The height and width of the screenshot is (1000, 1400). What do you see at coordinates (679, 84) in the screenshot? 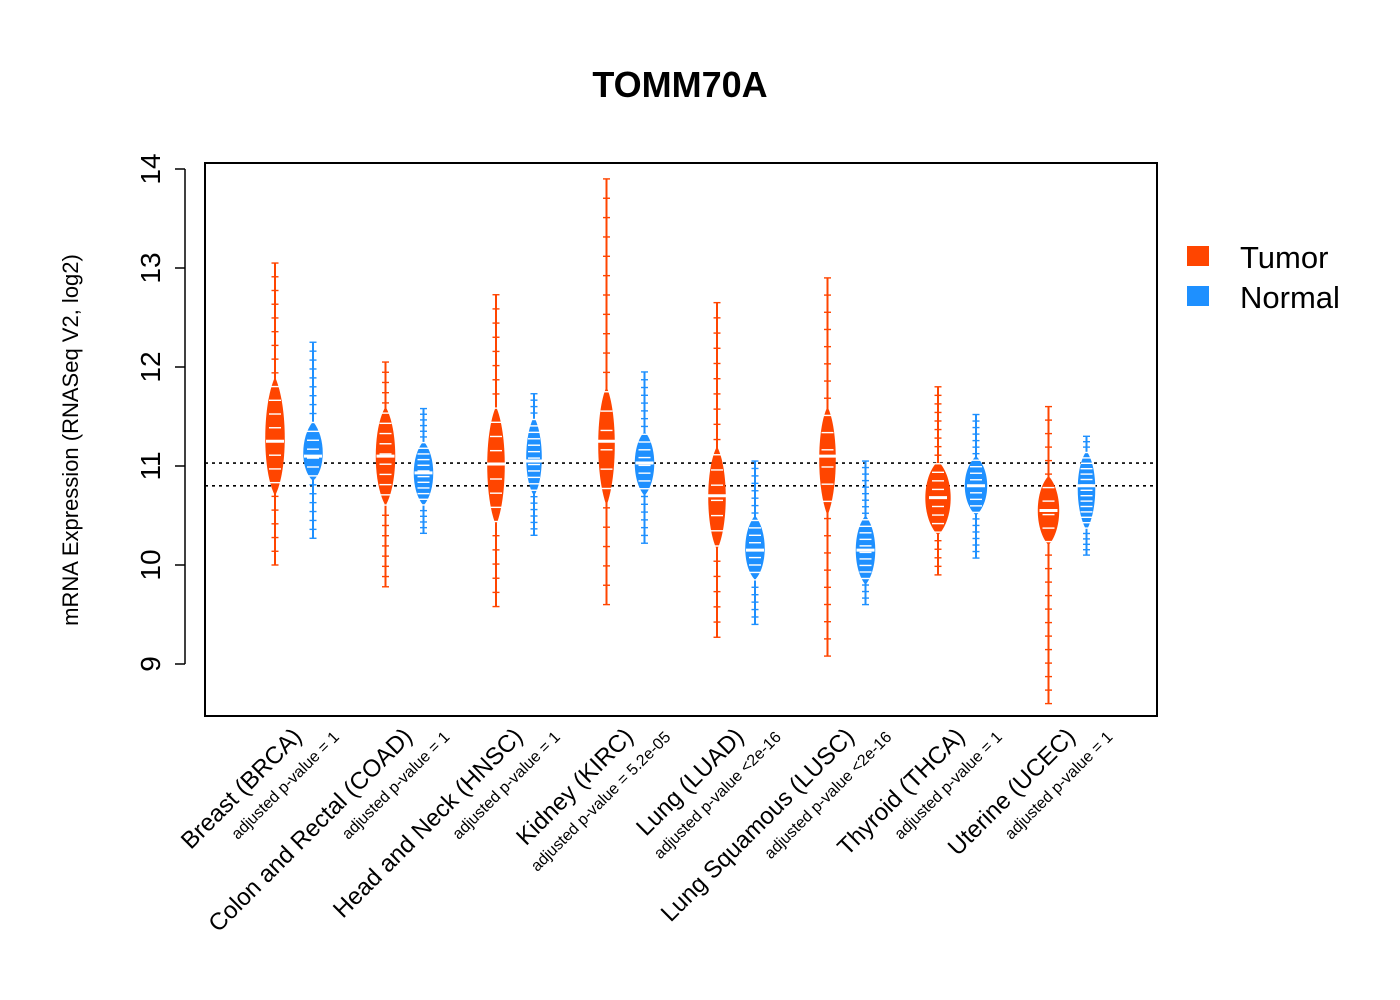
I see `chart-title: TOMM70A` at bounding box center [679, 84].